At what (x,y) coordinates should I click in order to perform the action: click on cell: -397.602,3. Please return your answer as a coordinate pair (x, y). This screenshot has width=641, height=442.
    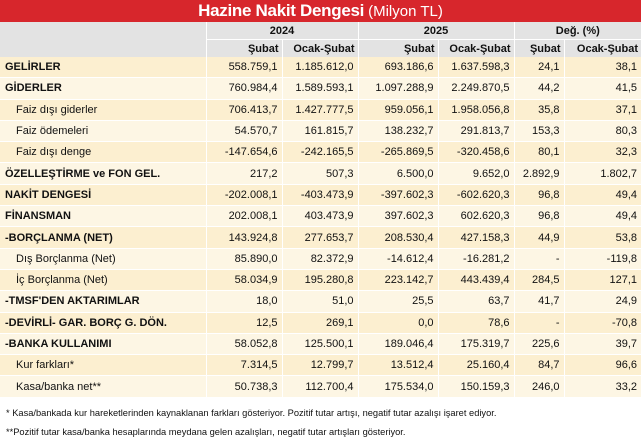
    Looking at the image, I should click on (398, 195).